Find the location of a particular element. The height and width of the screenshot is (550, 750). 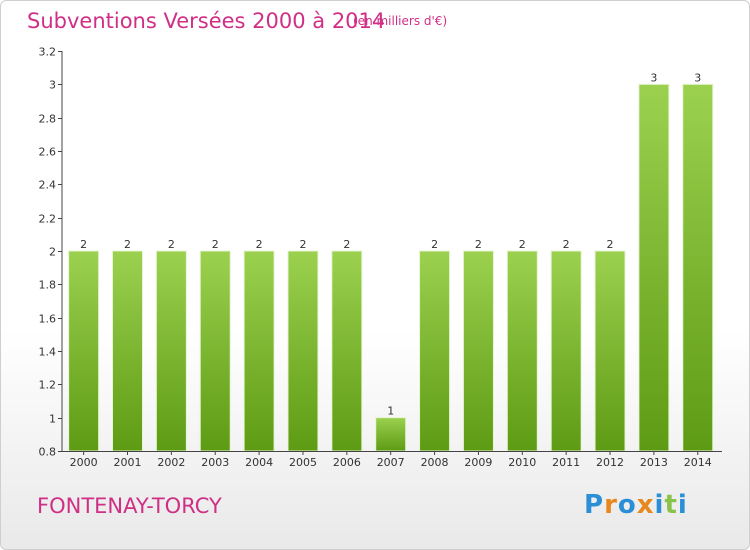

x-tick-label: 2002 is located at coordinates (171, 462).